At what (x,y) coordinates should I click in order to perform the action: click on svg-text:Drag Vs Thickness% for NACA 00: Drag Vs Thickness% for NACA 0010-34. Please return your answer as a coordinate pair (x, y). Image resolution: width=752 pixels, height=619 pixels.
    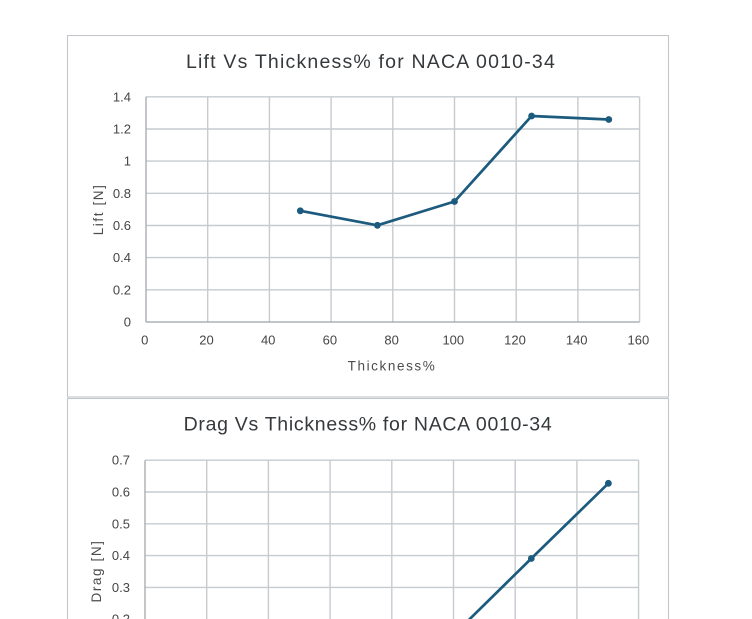
    Looking at the image, I should click on (368, 425).